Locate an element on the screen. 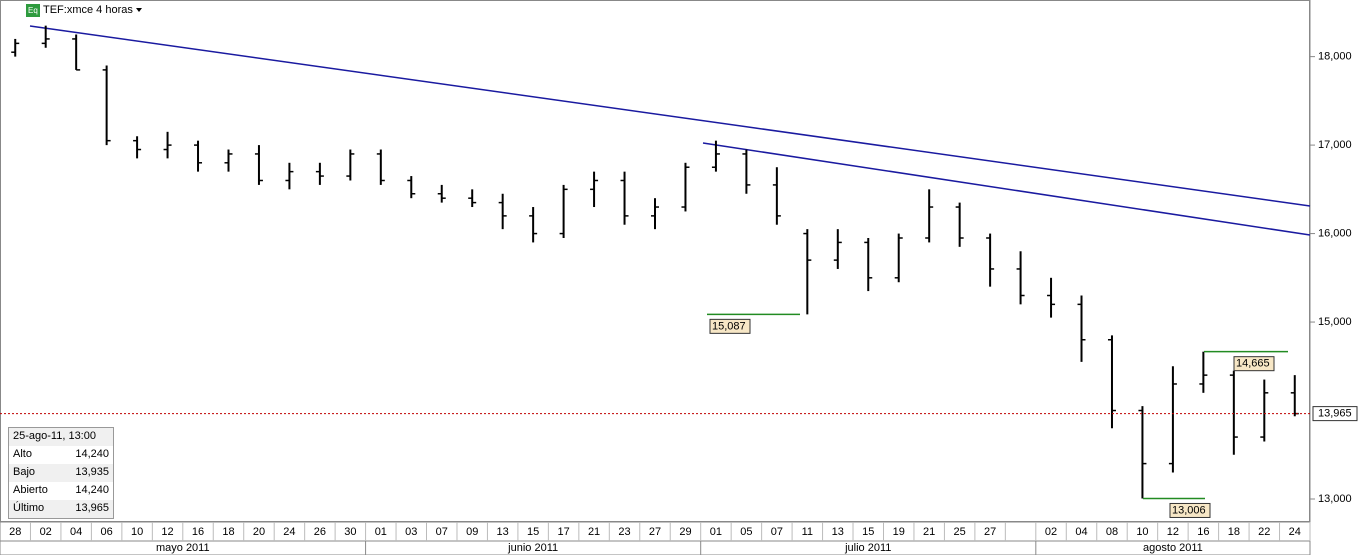 This screenshot has height=555, width=1364. x-tick-label: 28 is located at coordinates (15, 532).